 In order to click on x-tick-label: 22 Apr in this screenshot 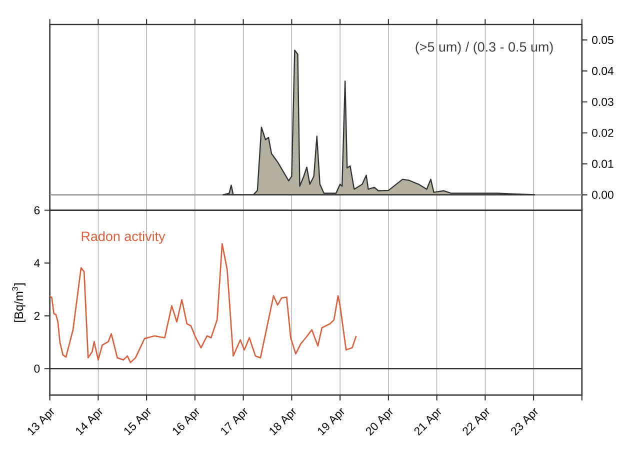, I will do `click(476, 422)`.